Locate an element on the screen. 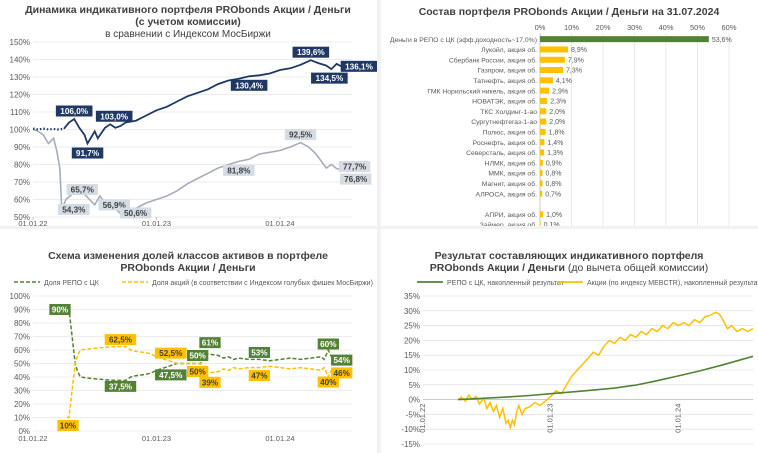 This screenshot has width=758, height=453. chart1-data-label: 56,9% is located at coordinates (115, 205).